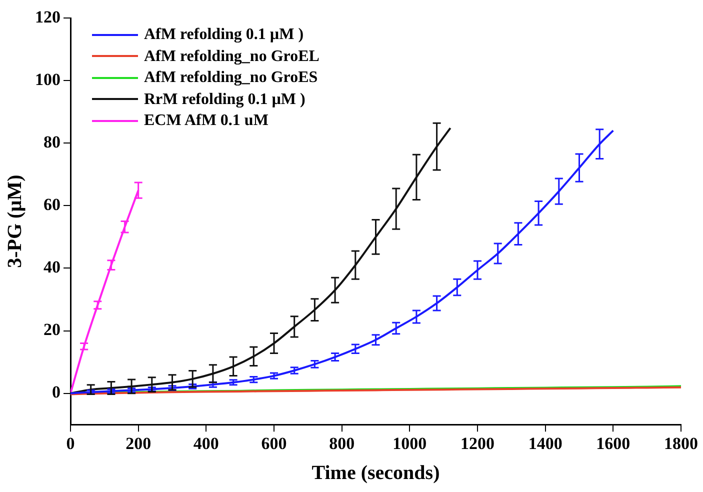 The height and width of the screenshot is (492, 703). Describe the element at coordinates (232, 56) in the screenshot. I see `legend-label: AfM refolding_no GroEL` at that location.